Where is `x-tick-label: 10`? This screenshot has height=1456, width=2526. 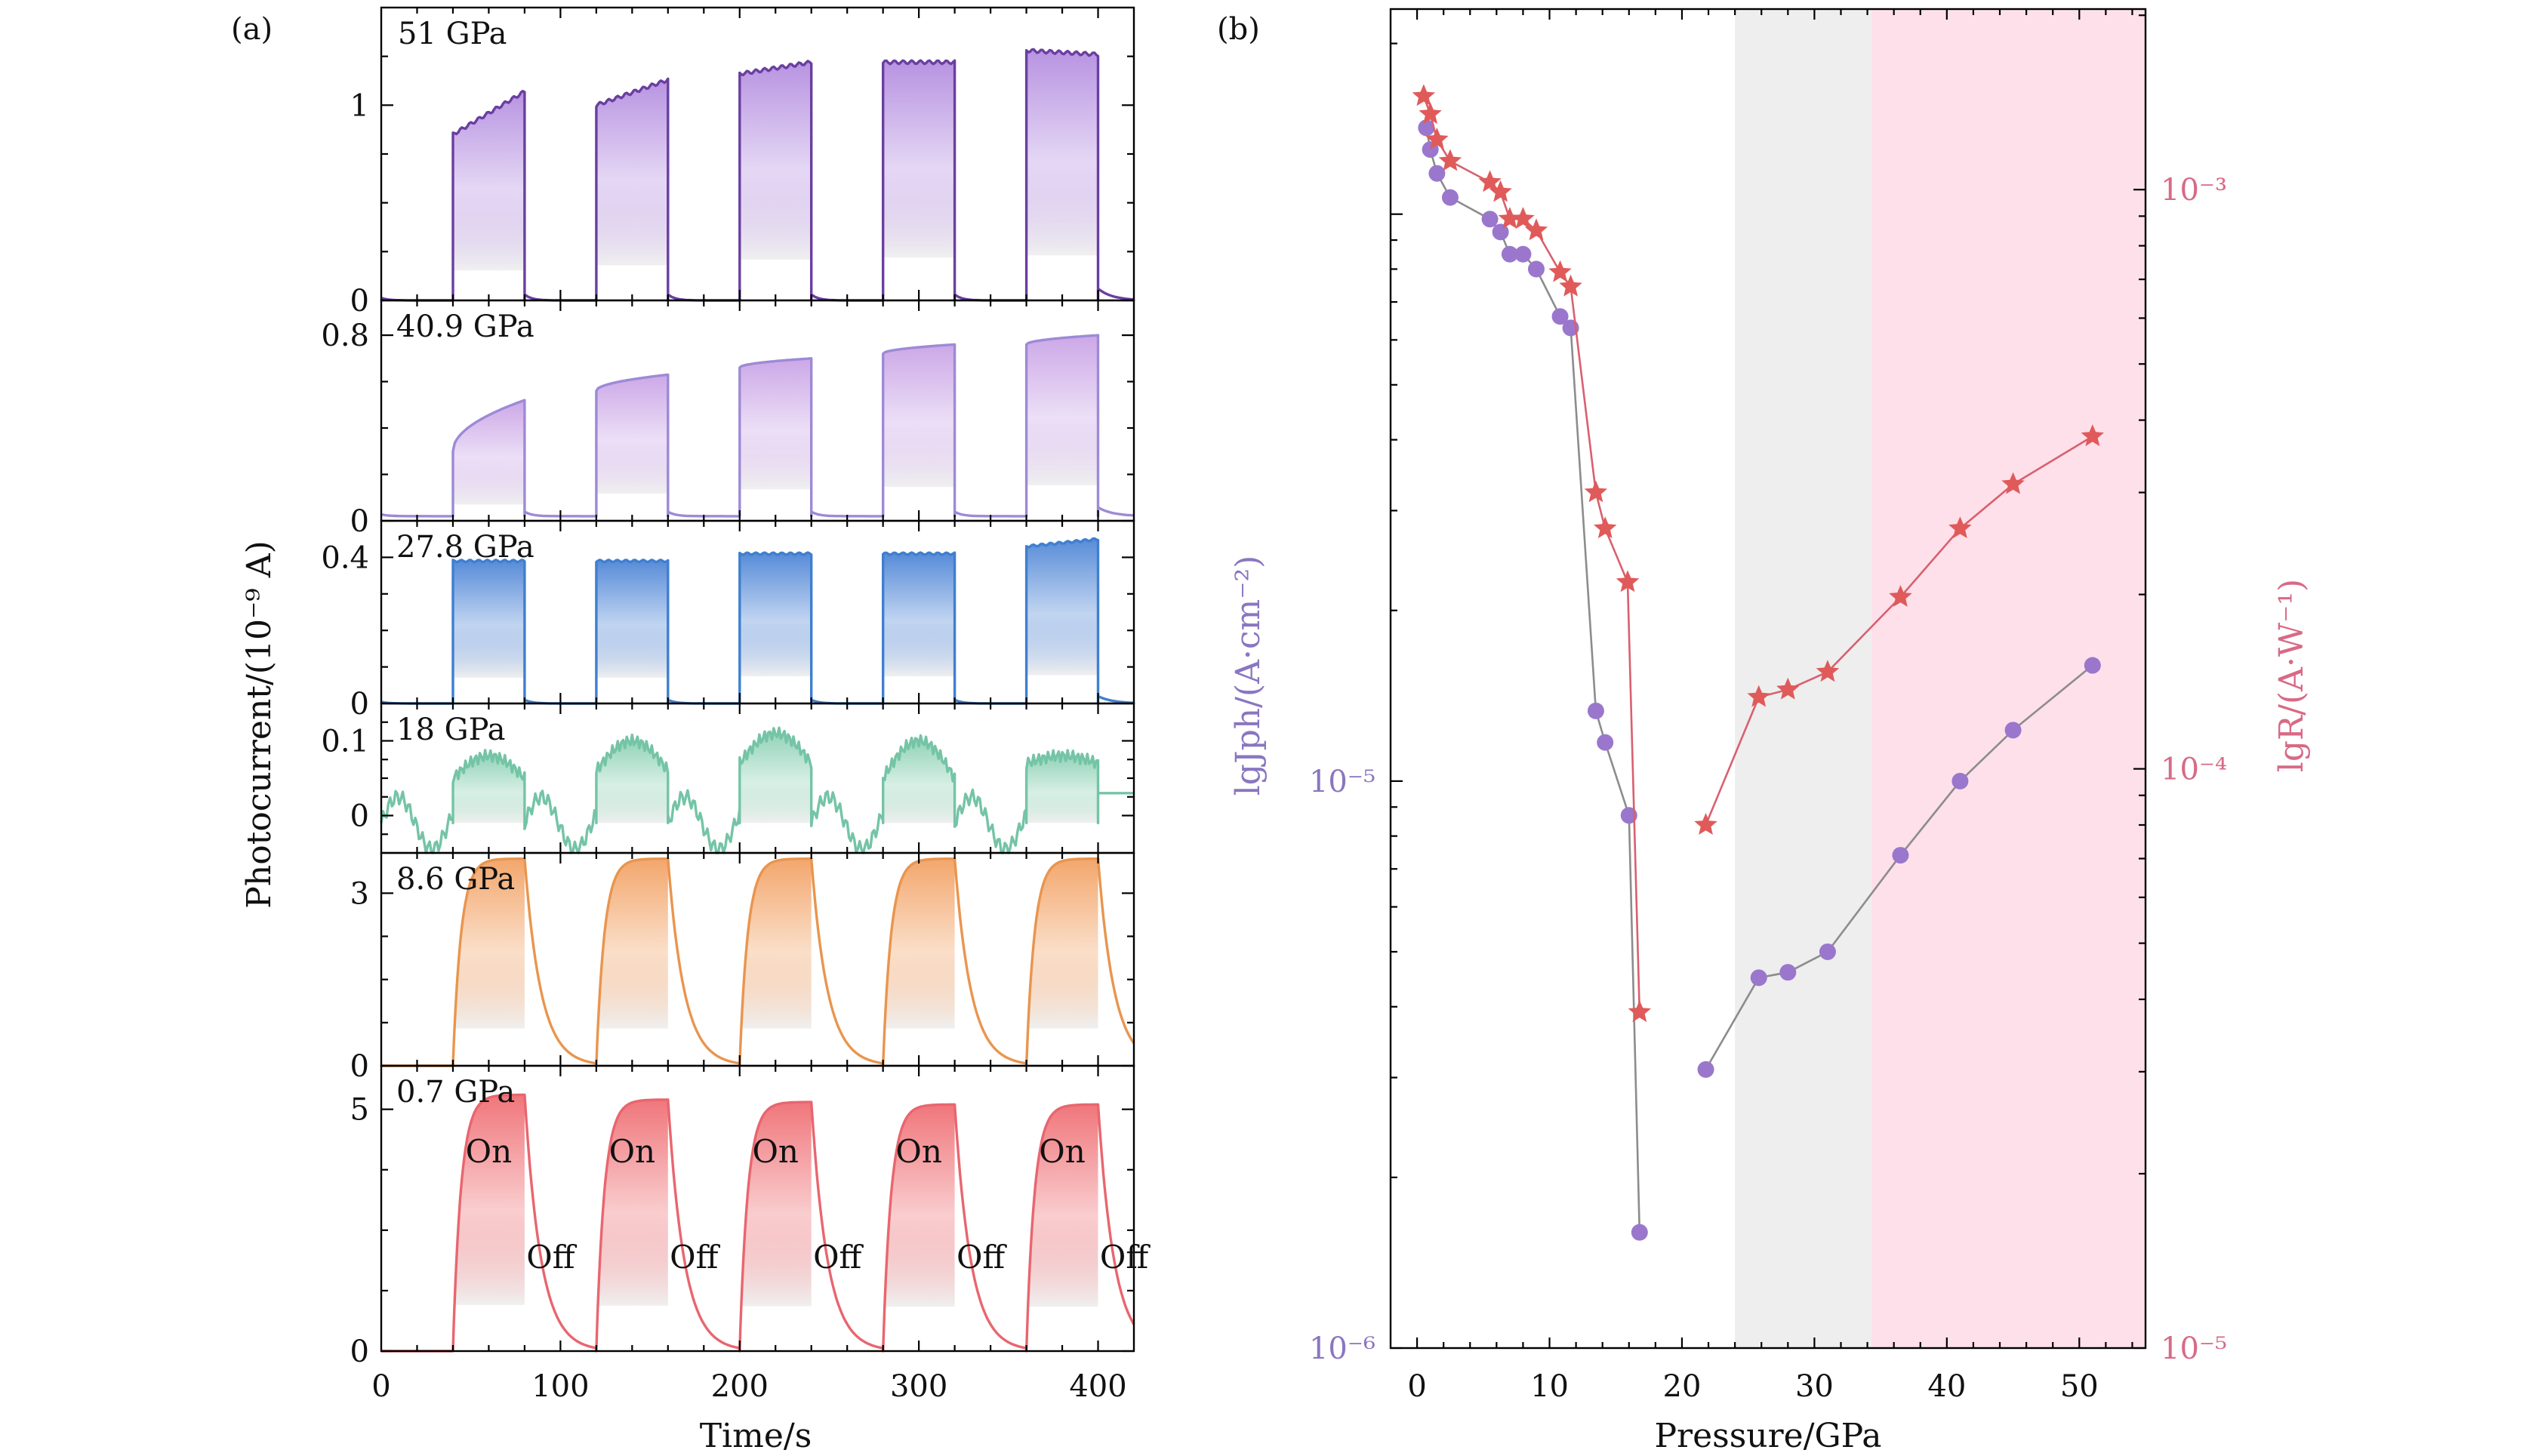 x-tick-label: 10 is located at coordinates (1549, 1386).